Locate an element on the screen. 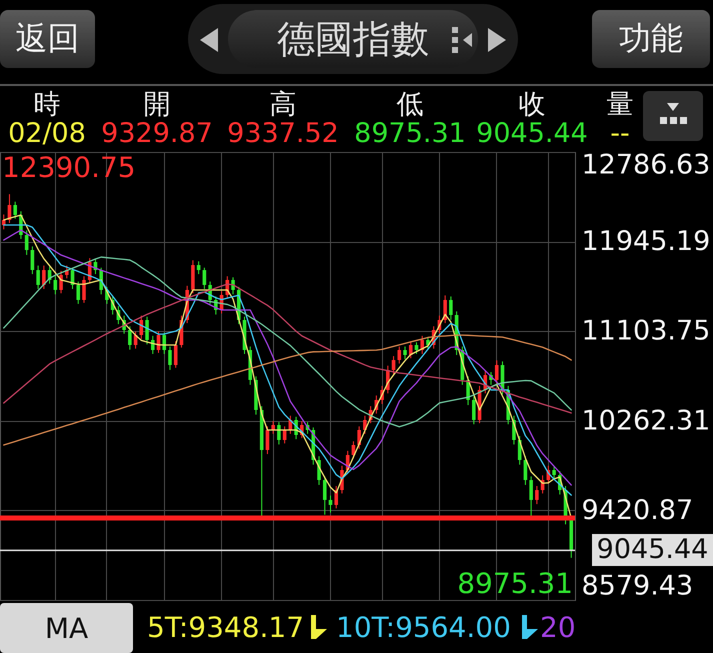 Image resolution: width=713 pixels, height=653 pixels. function-button: 功能 is located at coordinates (651, 39).